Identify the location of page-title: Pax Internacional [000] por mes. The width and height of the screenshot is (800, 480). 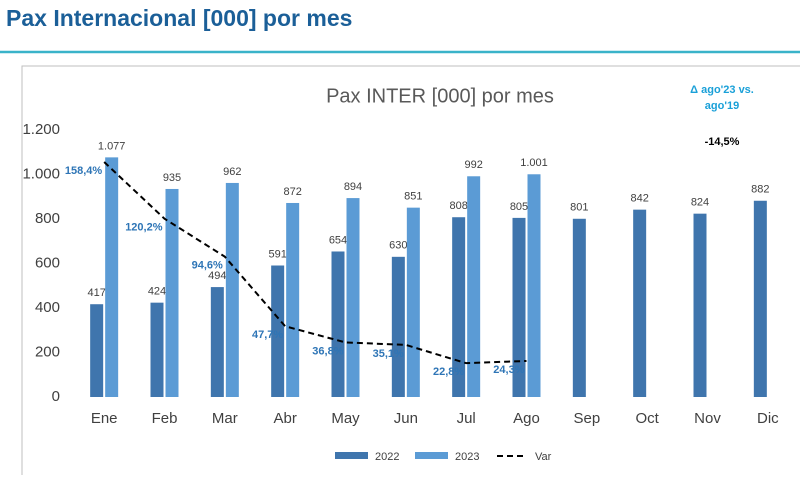
(179, 18).